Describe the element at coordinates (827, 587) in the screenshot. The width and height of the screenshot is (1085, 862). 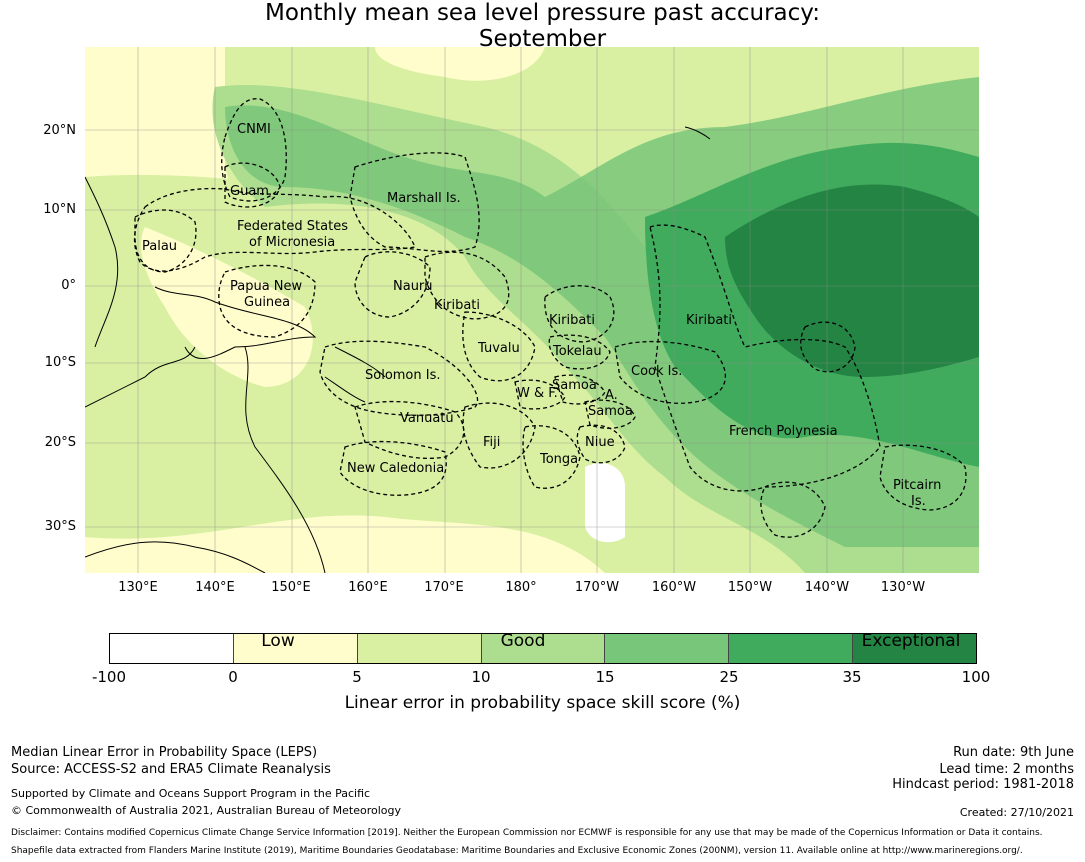
I see `x-tick-140w: 140°W` at that location.